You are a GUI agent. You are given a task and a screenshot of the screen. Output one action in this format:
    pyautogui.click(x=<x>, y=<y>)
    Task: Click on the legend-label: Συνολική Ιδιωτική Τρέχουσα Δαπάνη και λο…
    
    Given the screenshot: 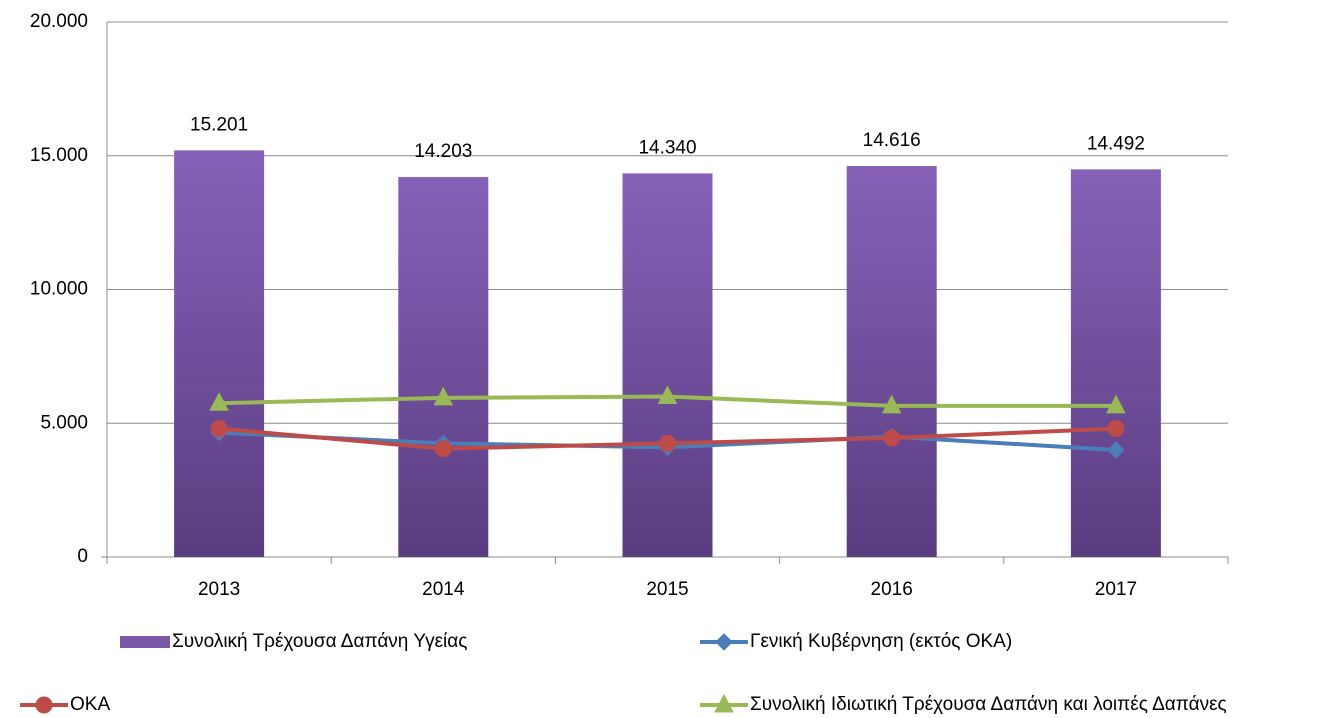 What is the action you would take?
    pyautogui.click(x=988, y=704)
    